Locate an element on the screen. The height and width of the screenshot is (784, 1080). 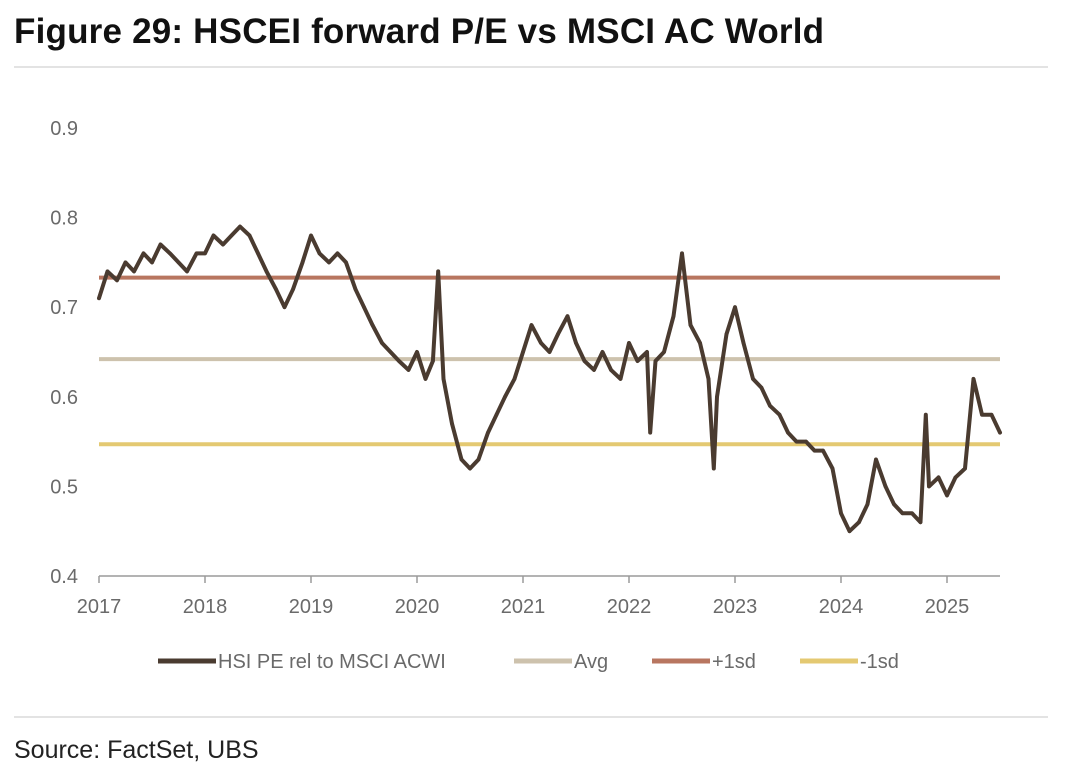
x-tick-label: 2017 is located at coordinates (99, 607).